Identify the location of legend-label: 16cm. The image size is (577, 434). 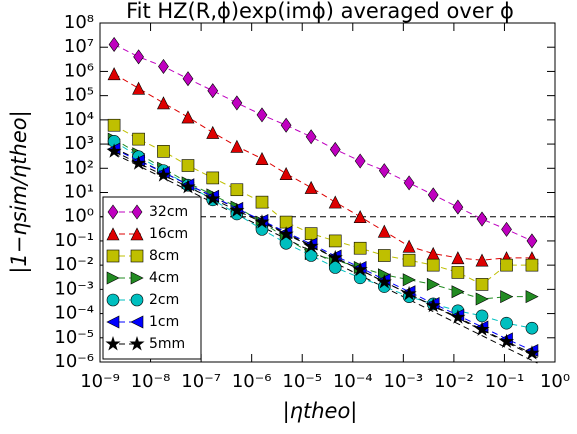
(168, 234).